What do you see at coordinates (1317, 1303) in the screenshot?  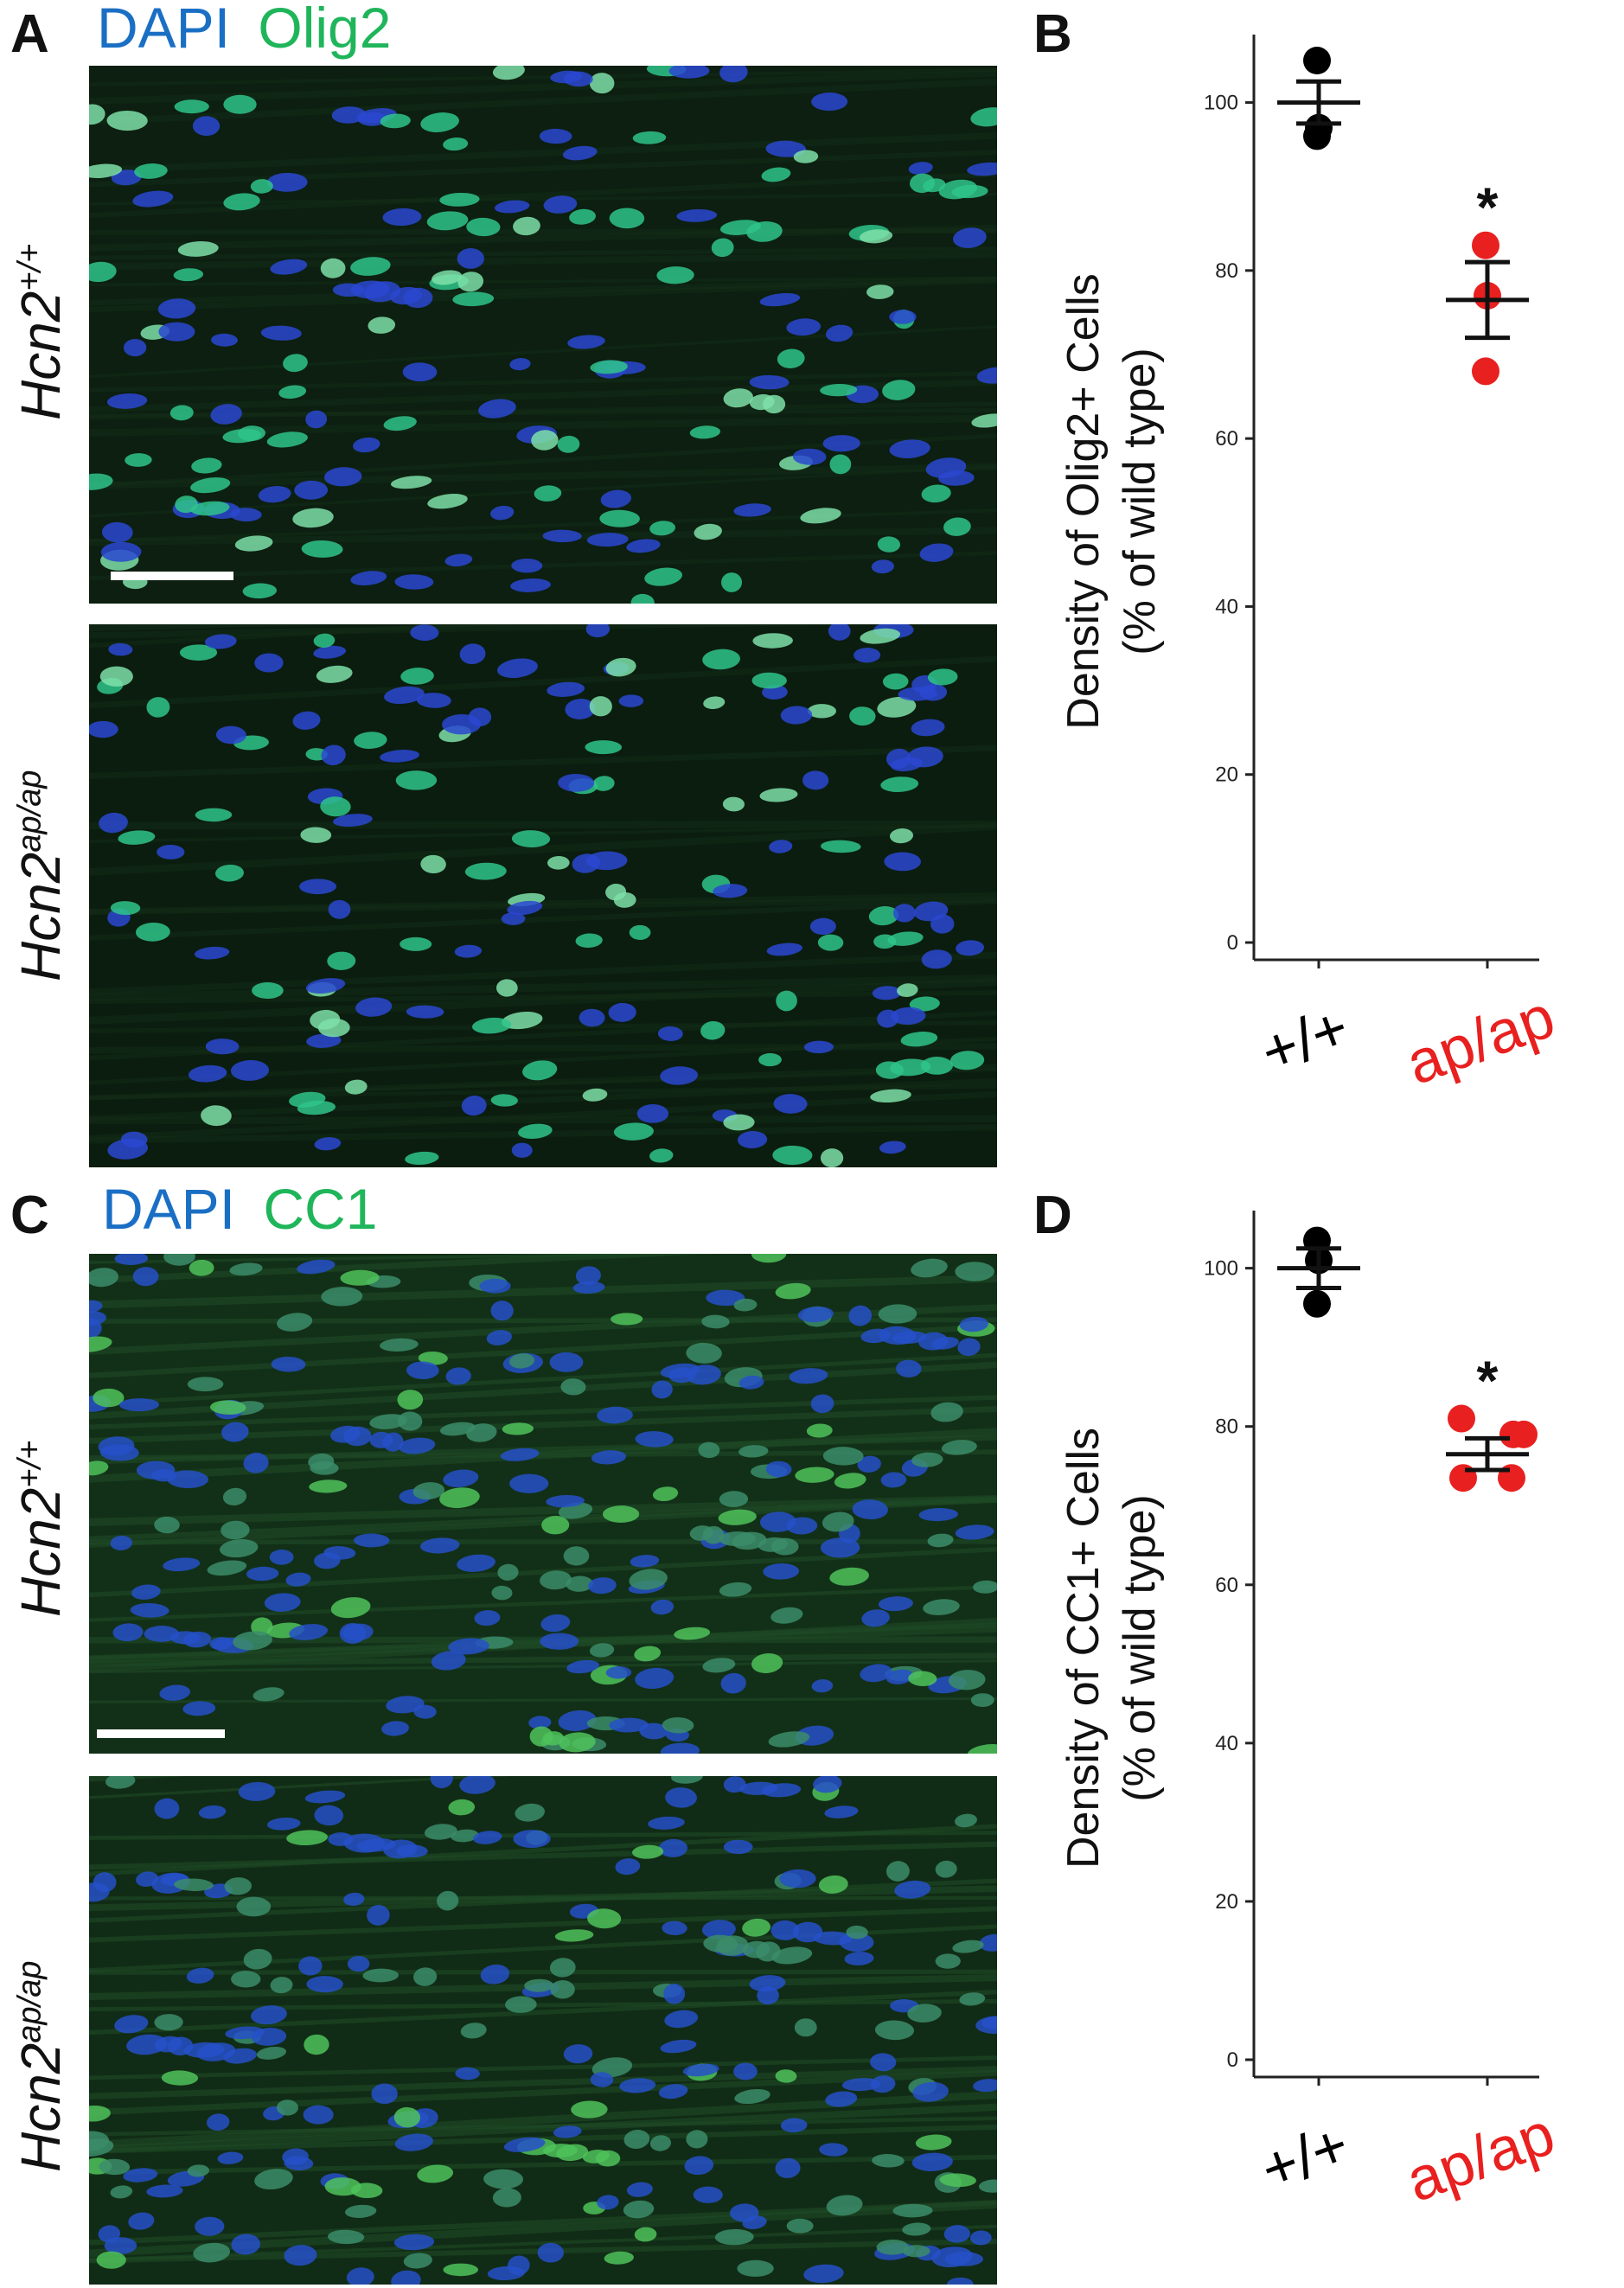 I see `data-point` at bounding box center [1317, 1303].